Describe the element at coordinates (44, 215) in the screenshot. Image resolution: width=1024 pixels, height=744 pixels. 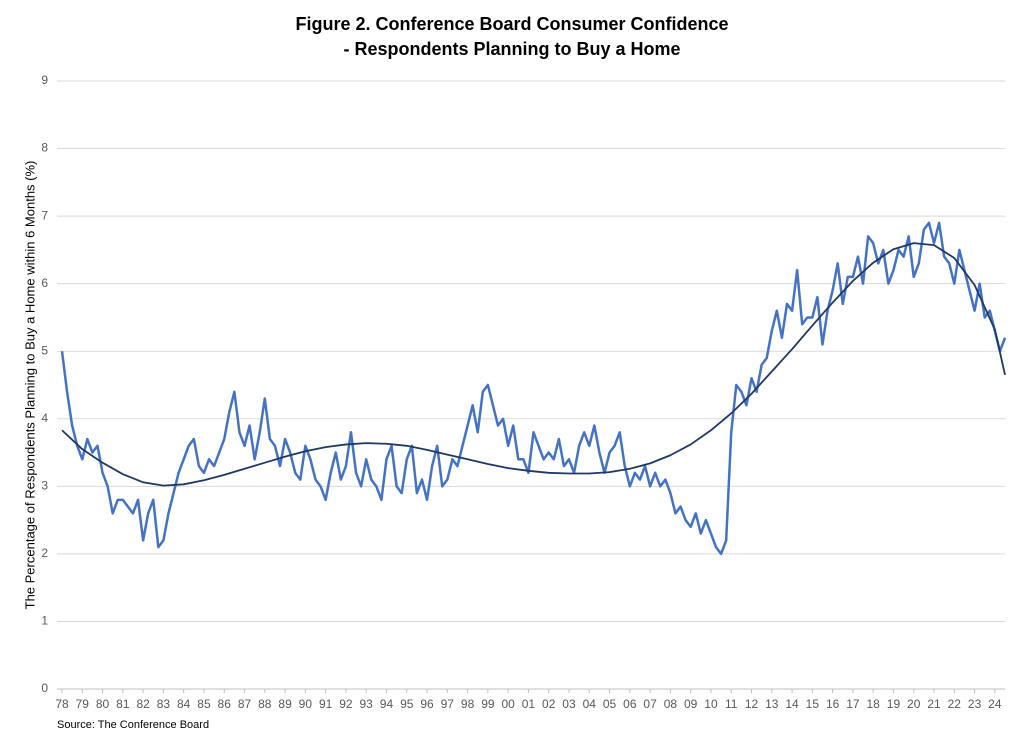
I see `y-tick-label: 7` at that location.